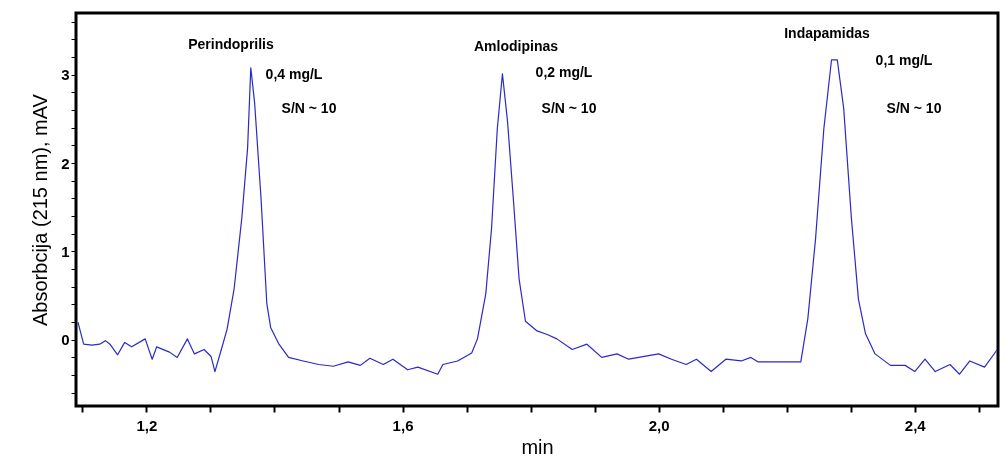 The image size is (1005, 465). What do you see at coordinates (915, 425) in the screenshot?
I see `x-tick-label: 2,4` at bounding box center [915, 425].